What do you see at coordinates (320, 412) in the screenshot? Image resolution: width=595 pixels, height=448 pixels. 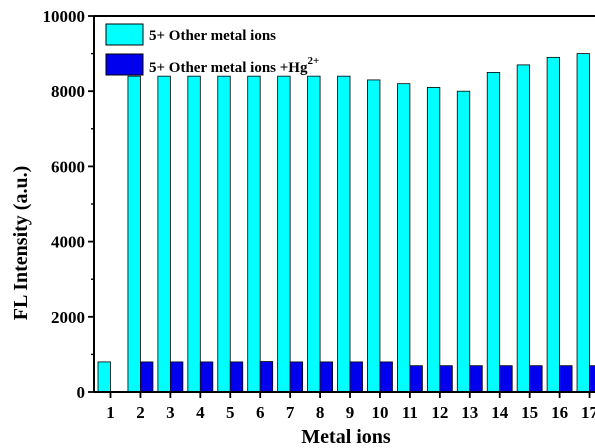 I see `x-tick-label-8: 8` at bounding box center [320, 412].